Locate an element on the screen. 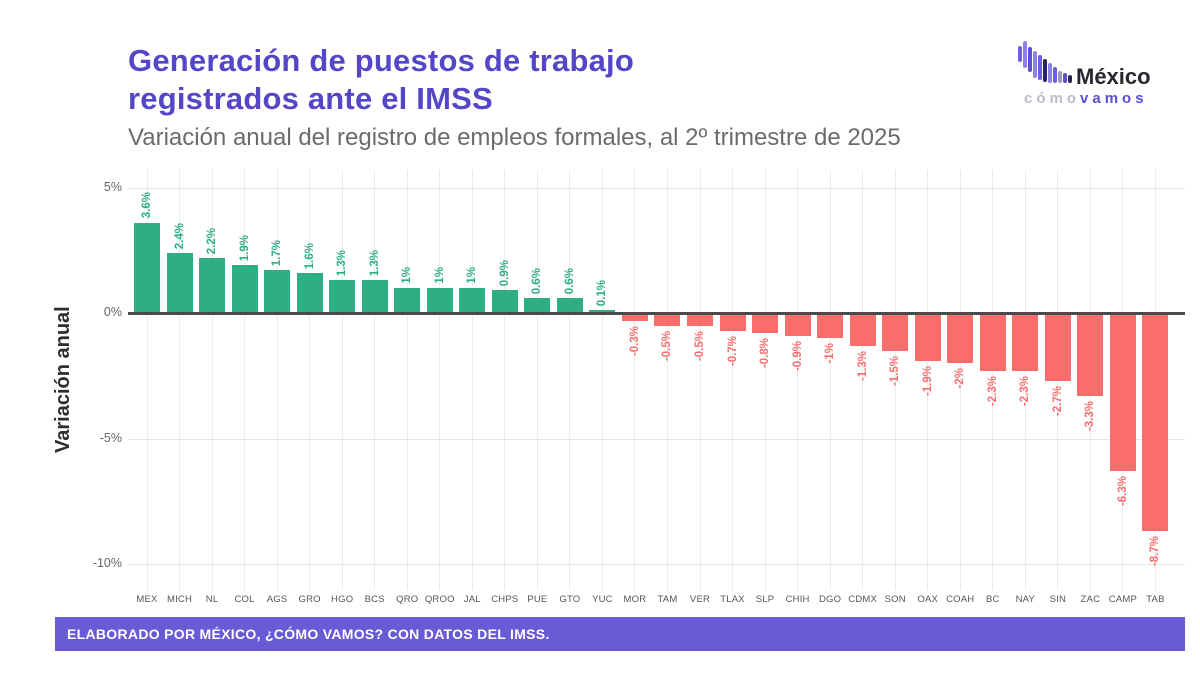 The height and width of the screenshot is (675, 1200). x-axis-label: HGO is located at coordinates (342, 599).